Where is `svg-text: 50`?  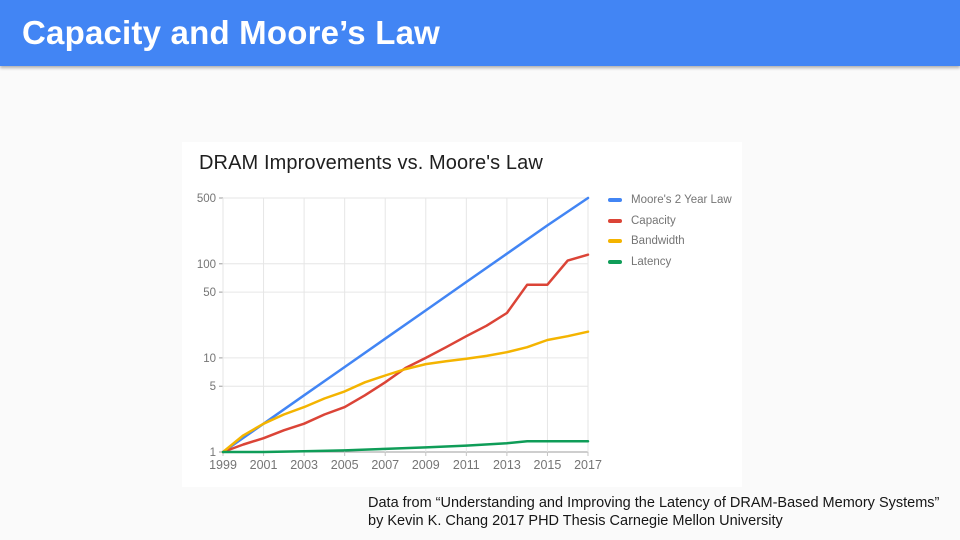
svg-text: 50 is located at coordinates (209, 293).